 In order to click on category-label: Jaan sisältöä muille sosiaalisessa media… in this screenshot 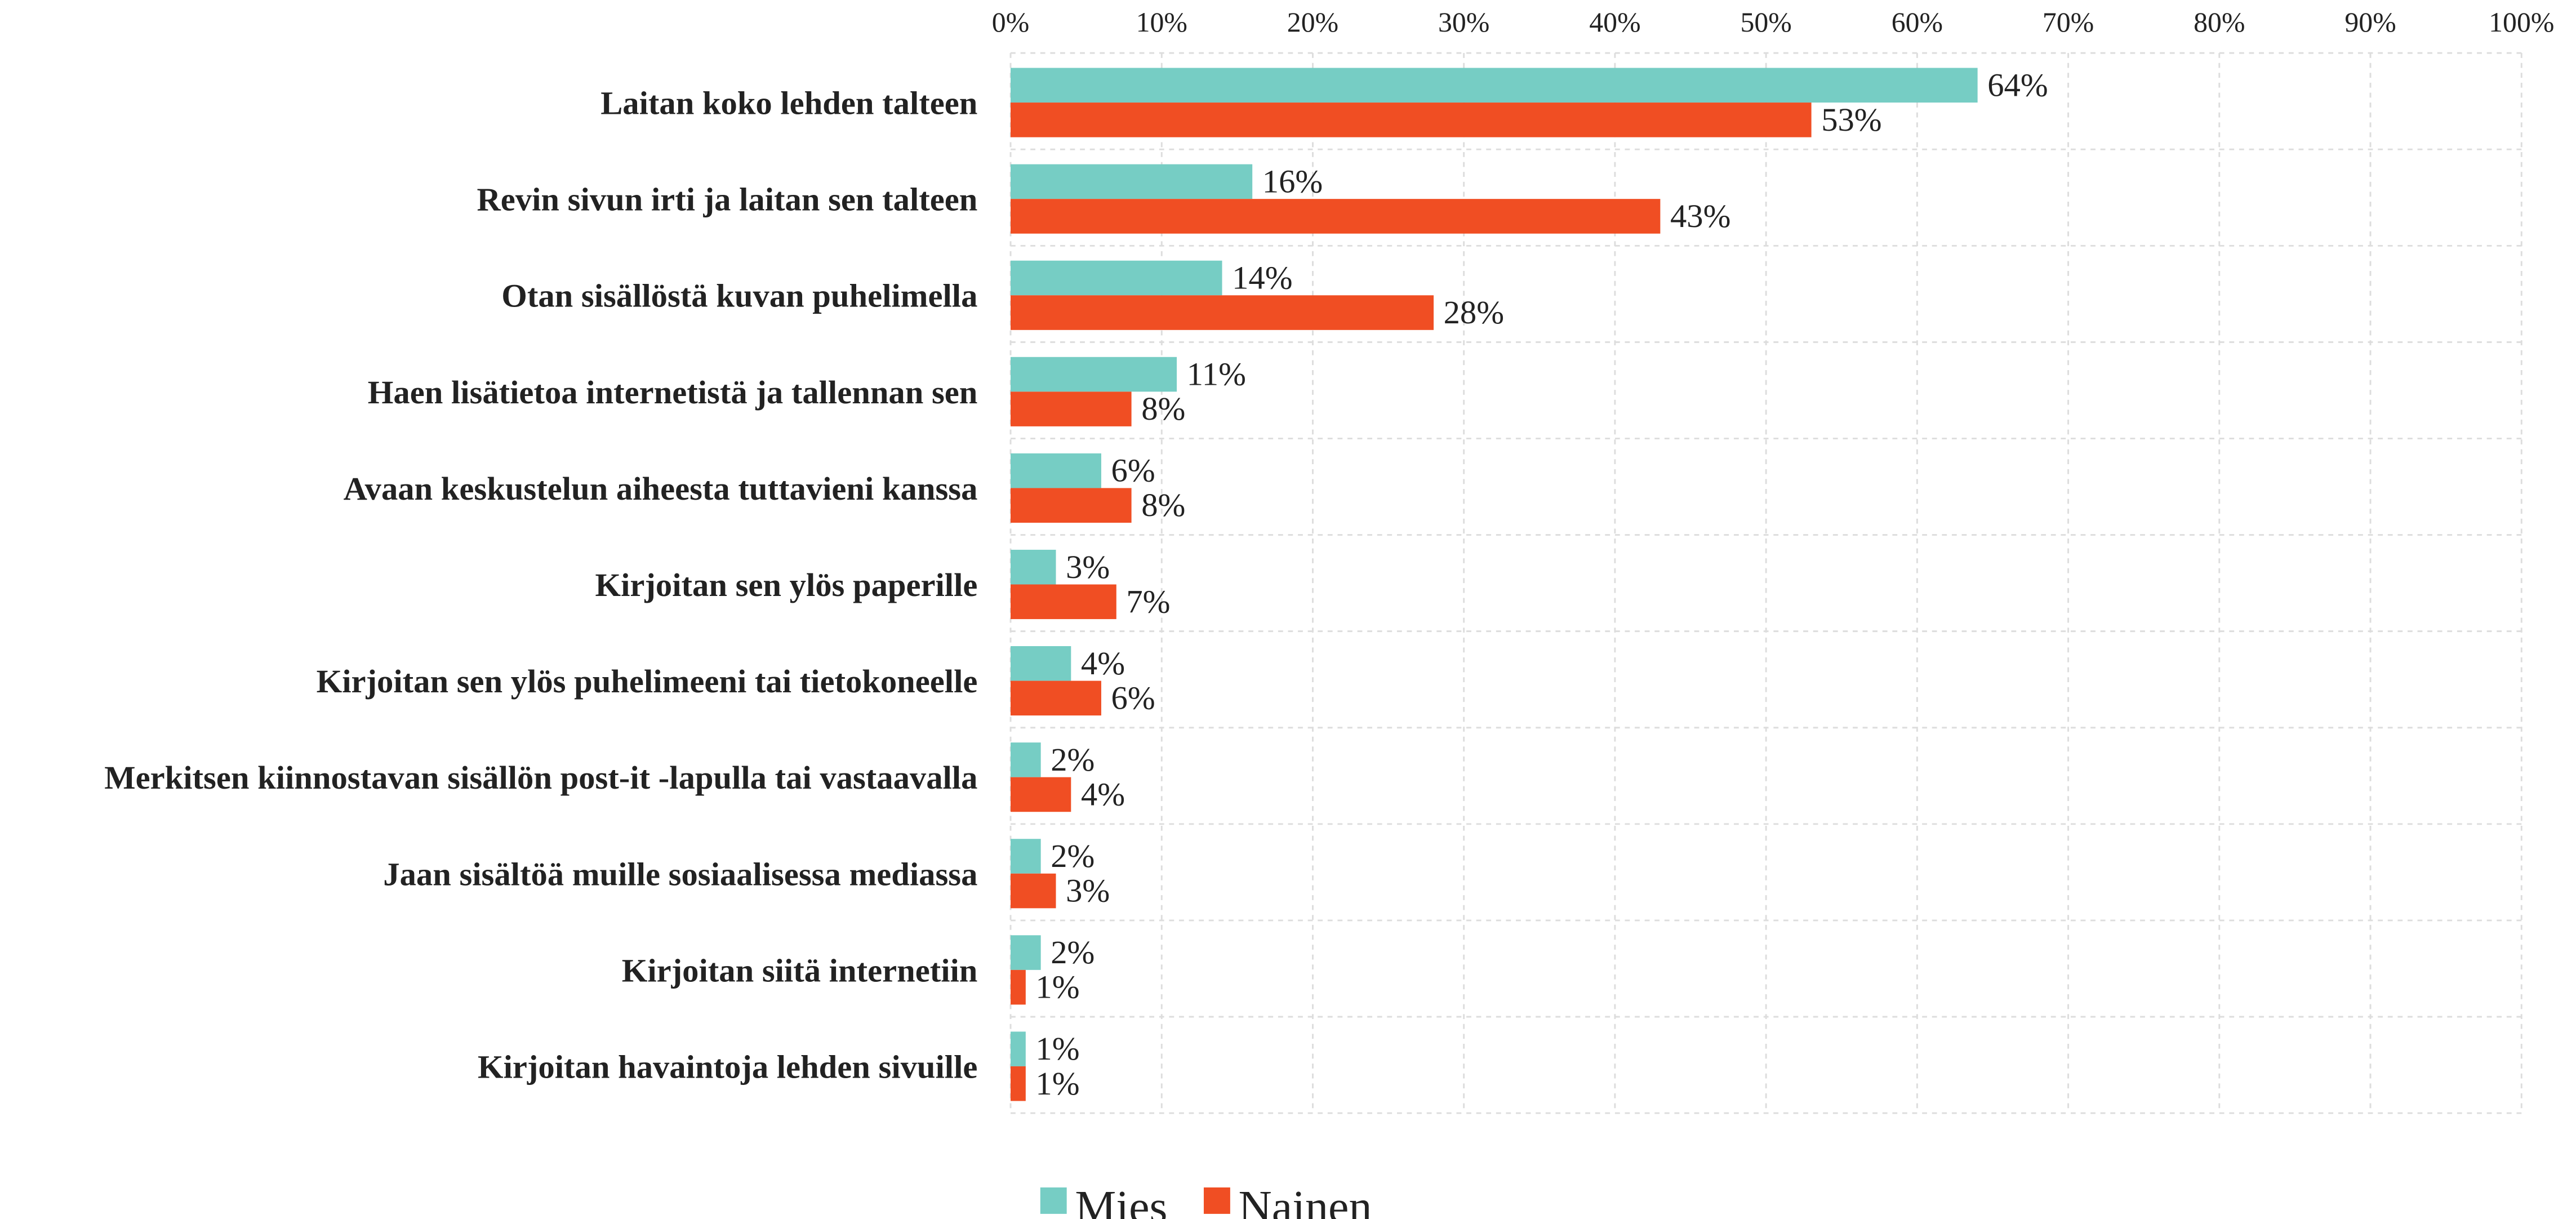, I will do `click(680, 874)`.